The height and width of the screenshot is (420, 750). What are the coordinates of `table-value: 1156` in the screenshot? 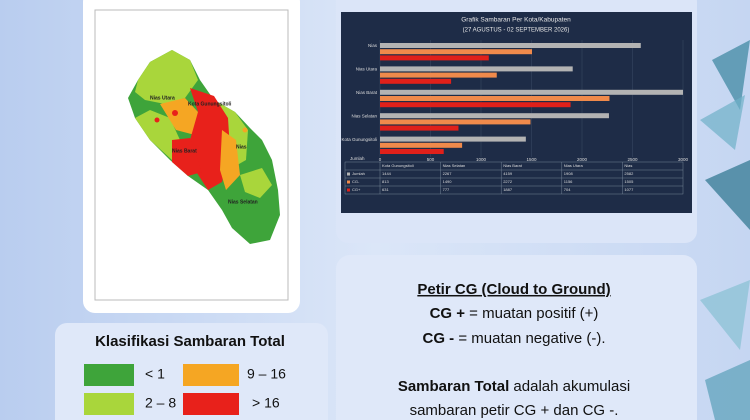 It's located at (568, 181).